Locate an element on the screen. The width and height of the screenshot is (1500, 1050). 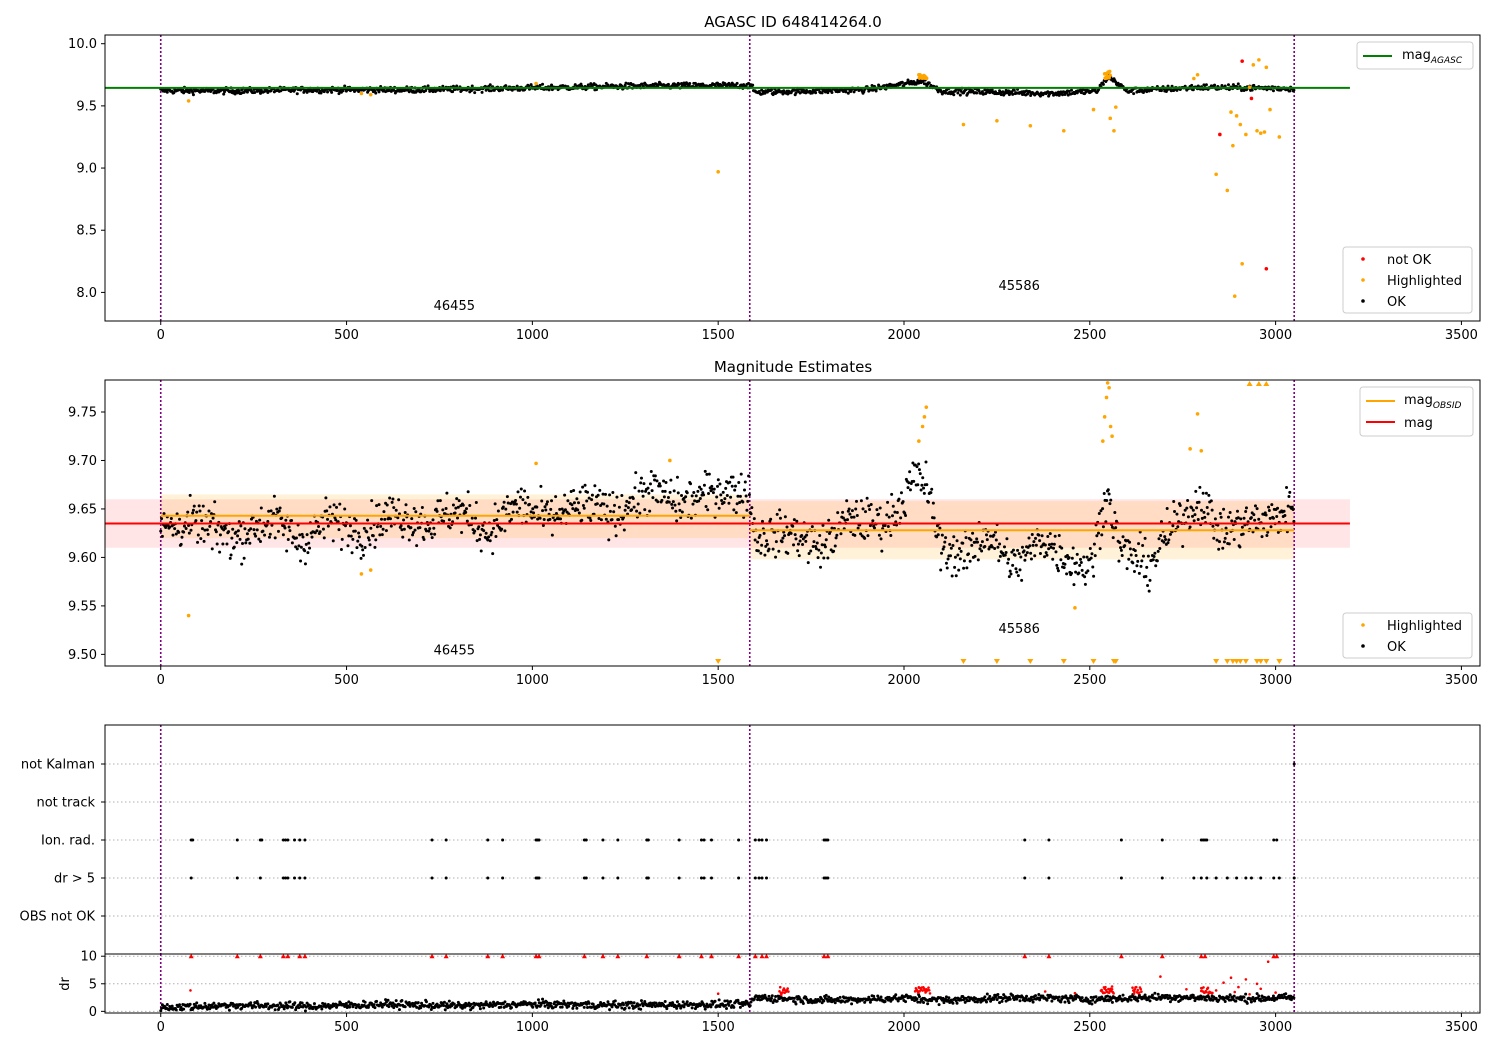
x-tick-label: 2000 is located at coordinates (903, 1027).